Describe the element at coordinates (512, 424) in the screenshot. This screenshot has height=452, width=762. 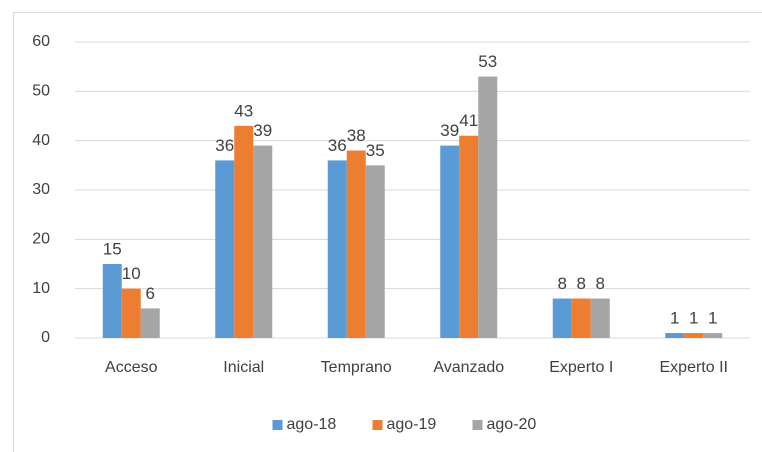
I see `legend-label: ago-20` at that location.